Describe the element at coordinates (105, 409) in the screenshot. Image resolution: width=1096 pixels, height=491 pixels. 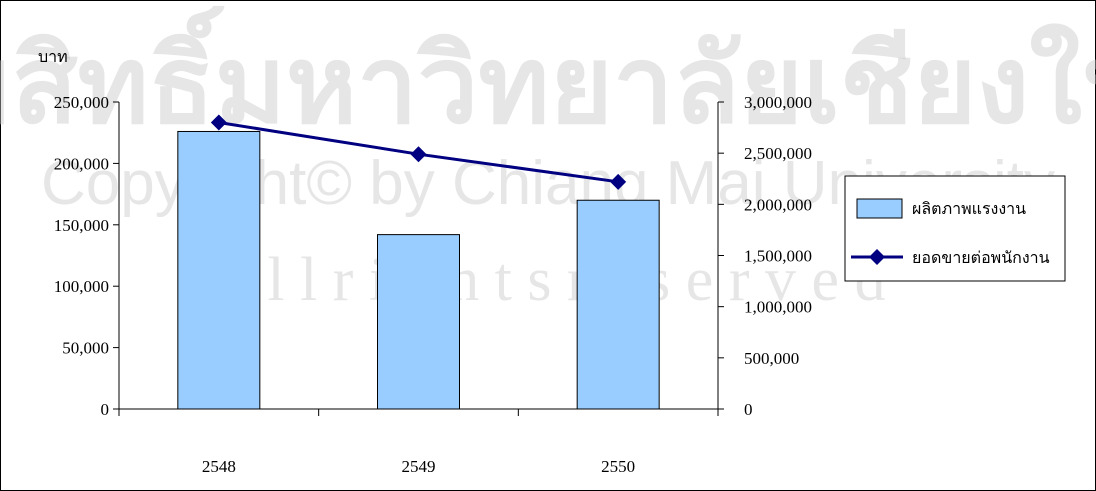
I see `left-tick-label: 0` at that location.